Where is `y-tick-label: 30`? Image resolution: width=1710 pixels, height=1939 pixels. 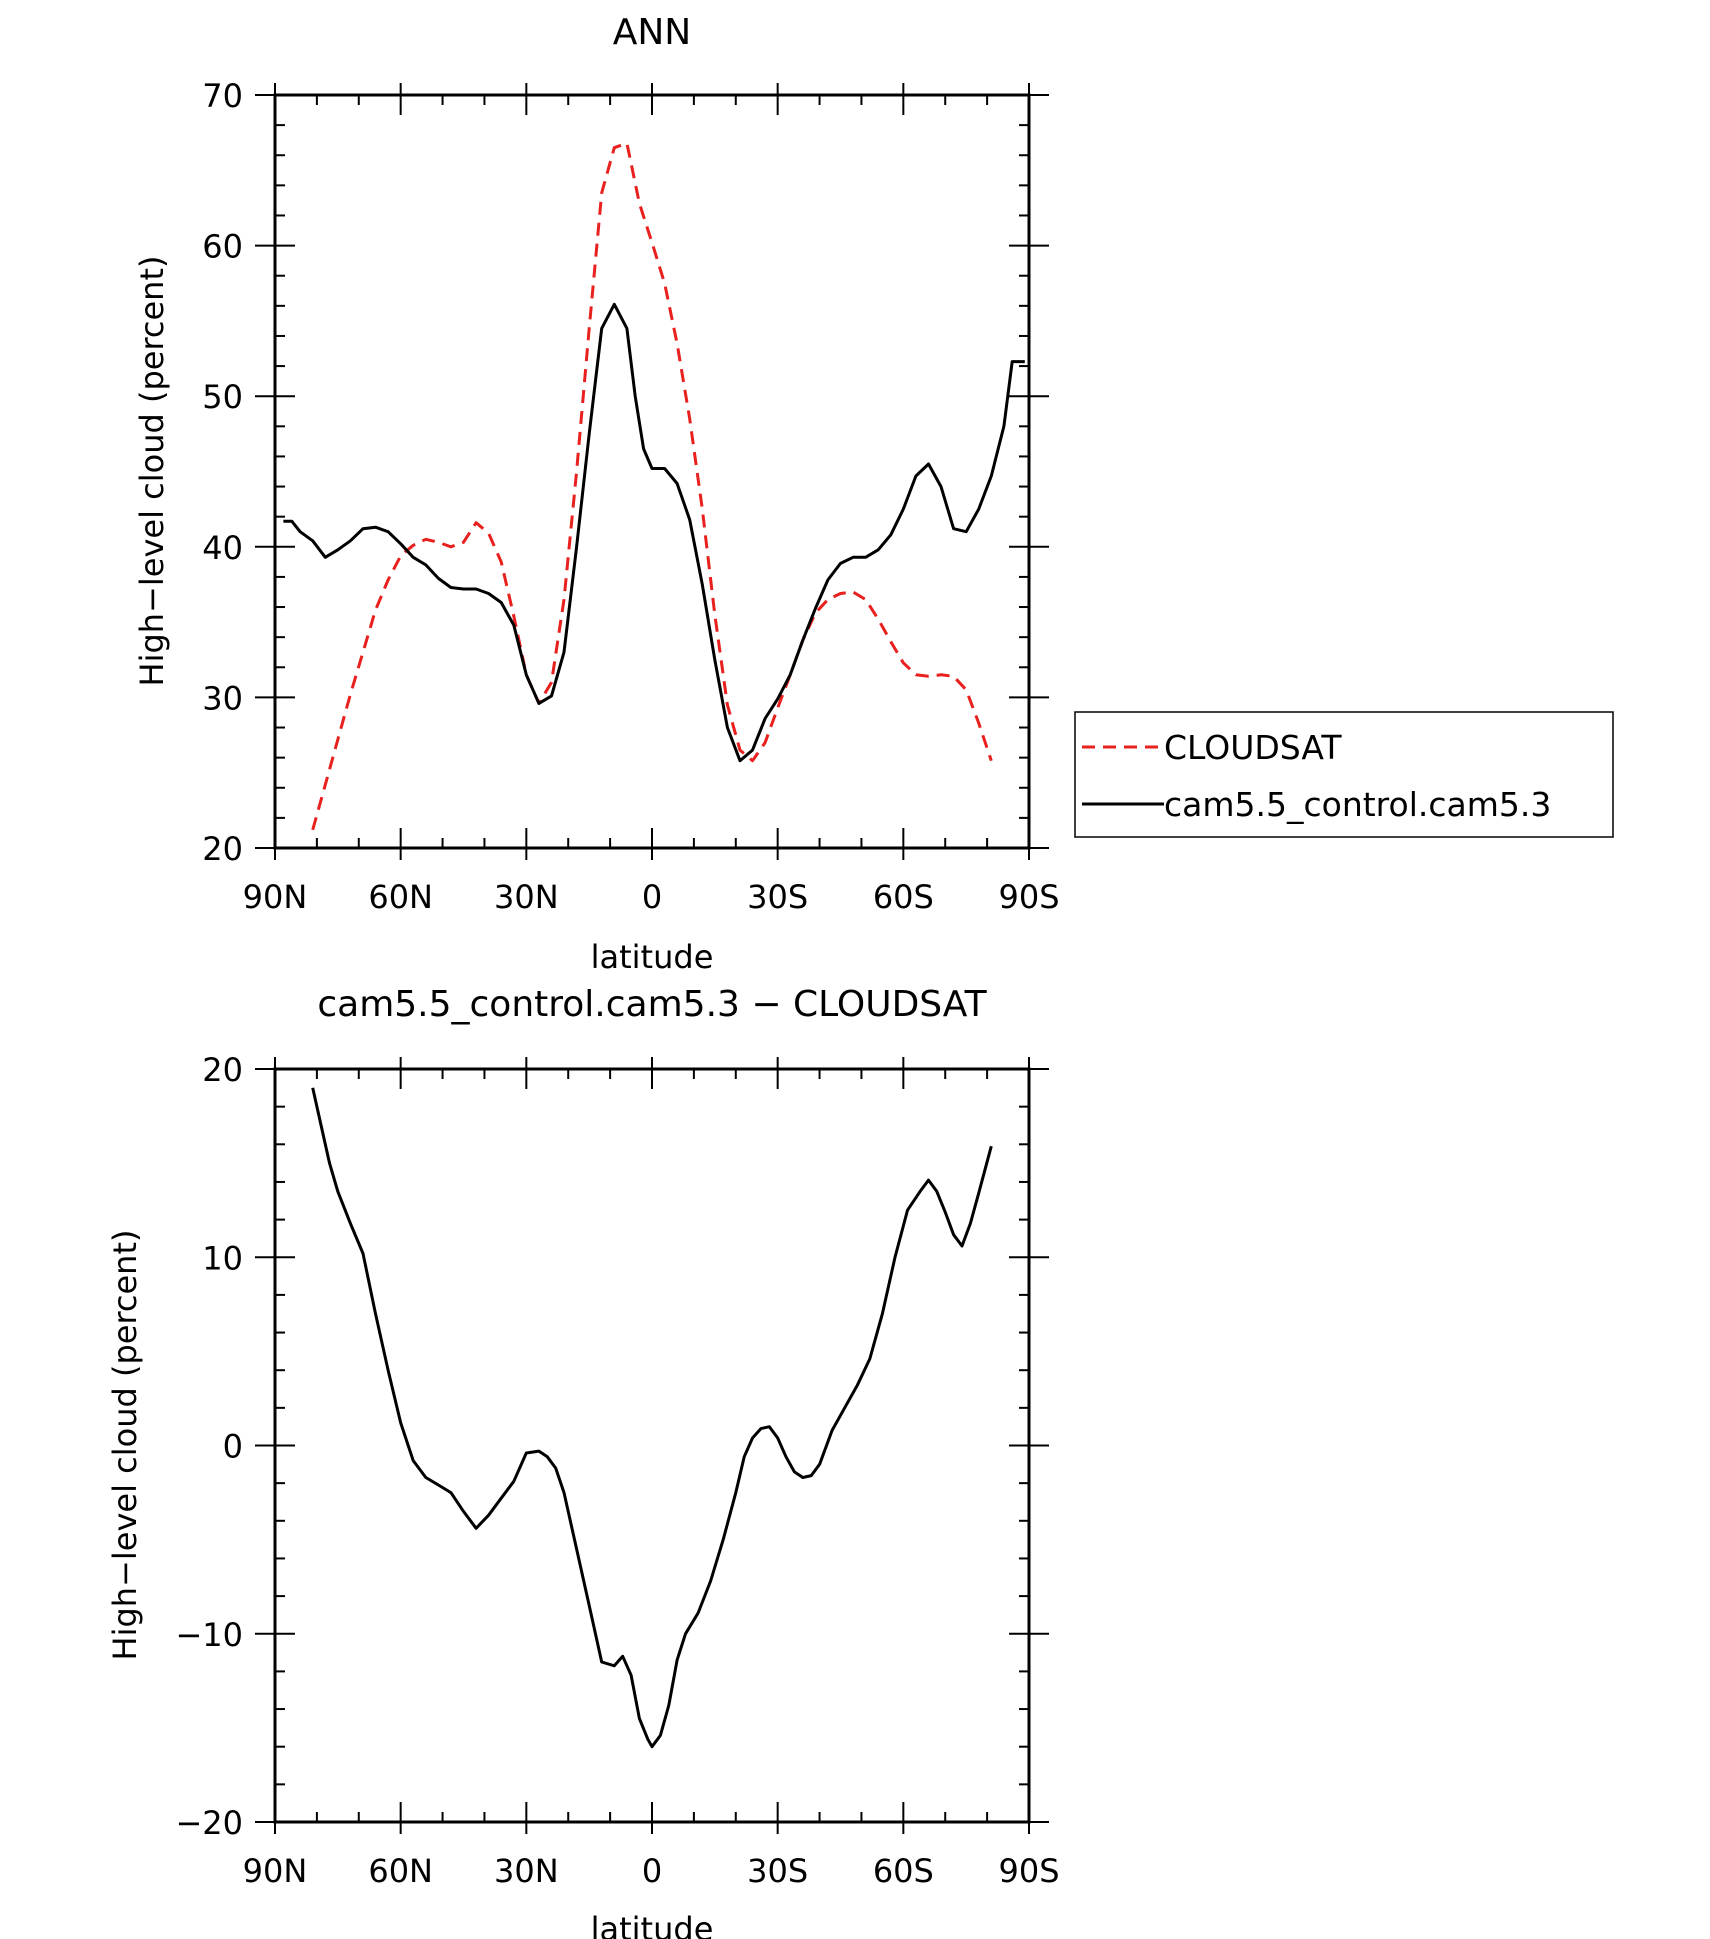
y-tick-label: 30 is located at coordinates (222, 698).